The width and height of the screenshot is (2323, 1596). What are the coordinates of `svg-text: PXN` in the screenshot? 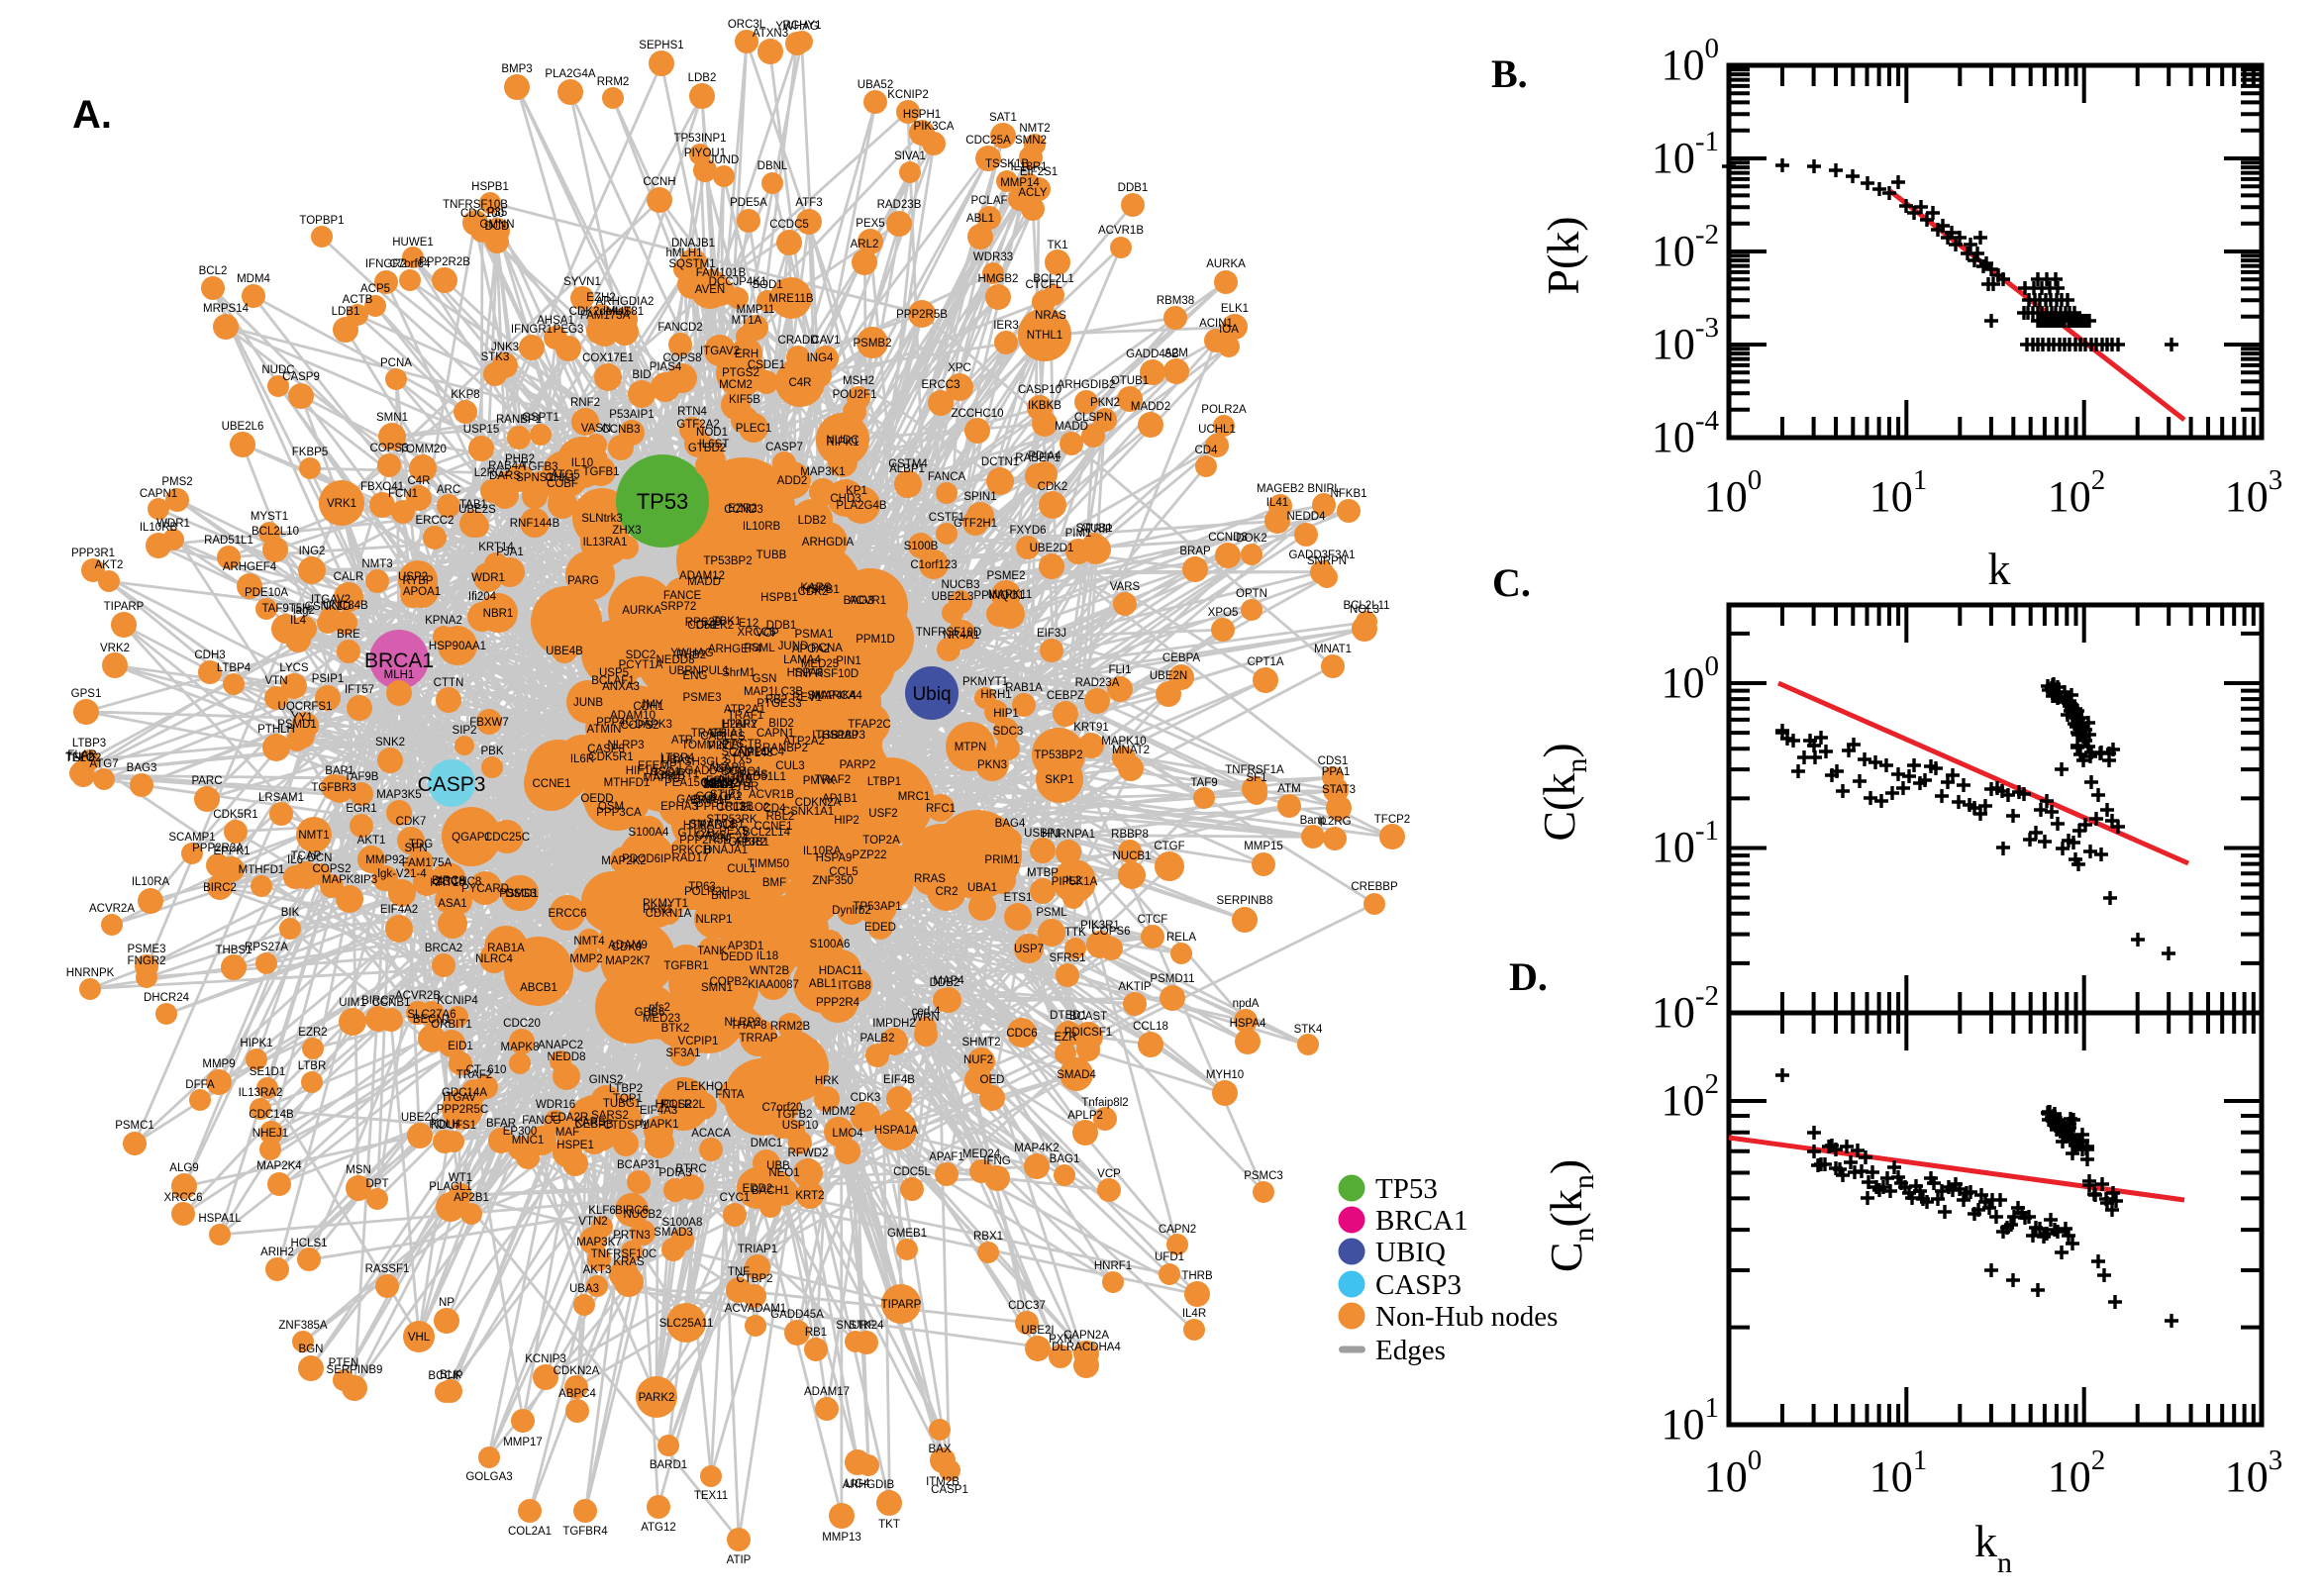 It's located at (1060, 1340).